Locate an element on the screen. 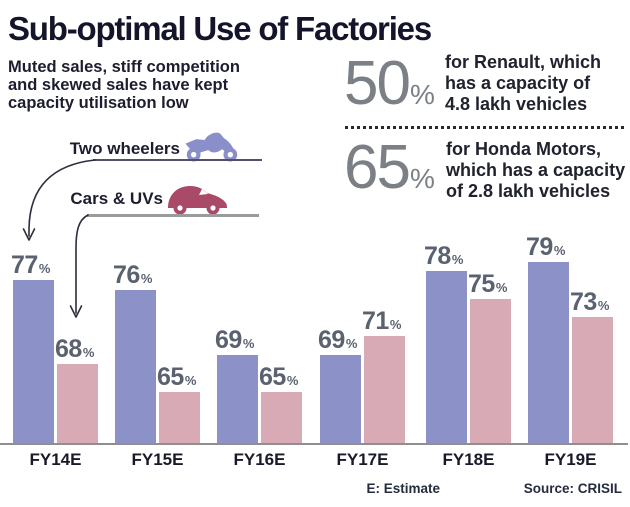 This screenshot has width=630, height=507. value-label: 79% is located at coordinates (545, 249).